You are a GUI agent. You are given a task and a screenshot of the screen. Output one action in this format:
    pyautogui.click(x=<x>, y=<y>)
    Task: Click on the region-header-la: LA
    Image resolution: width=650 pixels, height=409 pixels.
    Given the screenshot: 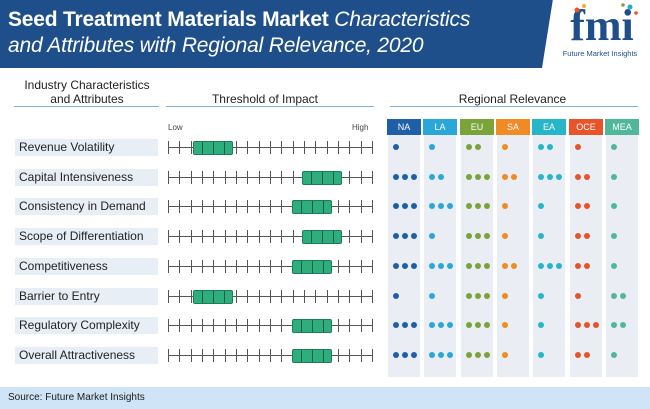 What is the action you would take?
    pyautogui.click(x=440, y=127)
    